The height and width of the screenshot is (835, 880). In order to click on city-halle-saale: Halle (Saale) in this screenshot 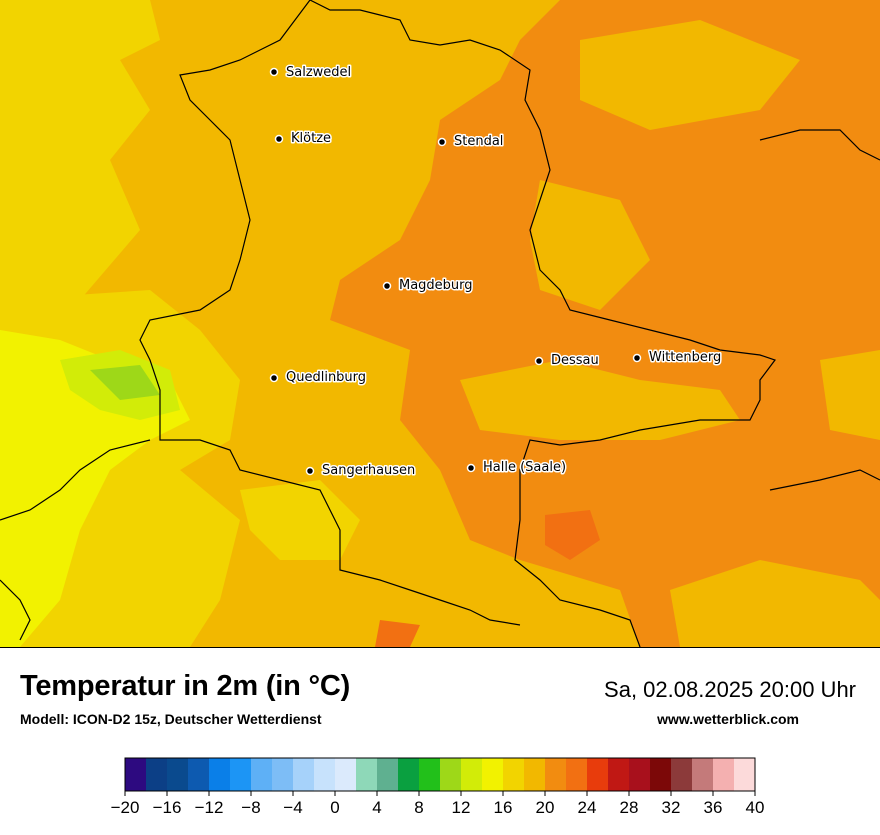, I will do `click(517, 468)`.